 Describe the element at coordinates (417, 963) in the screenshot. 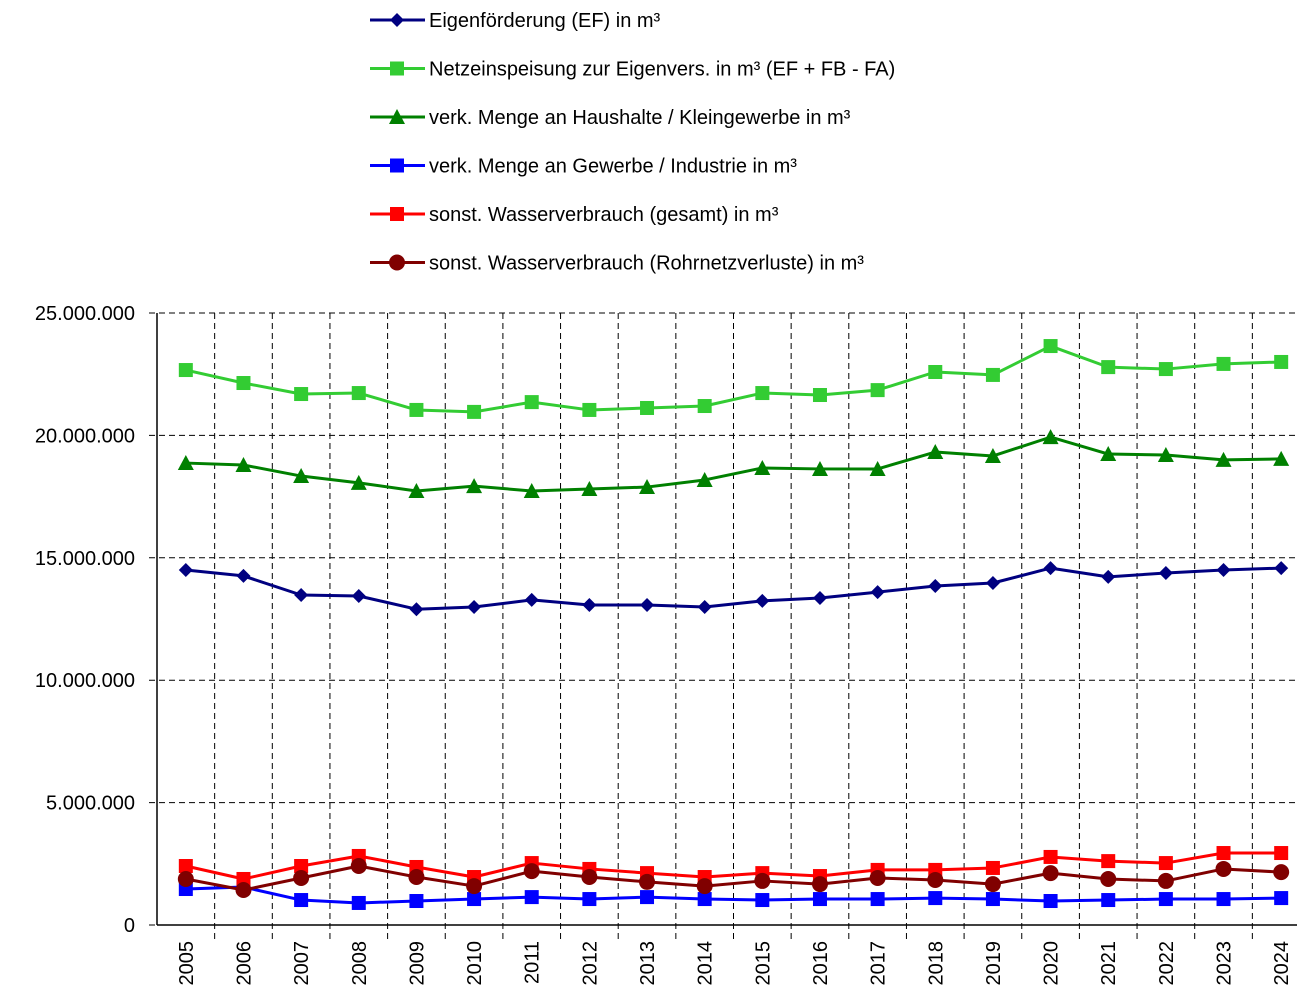

I see `x-tick-label: 2009` at that location.